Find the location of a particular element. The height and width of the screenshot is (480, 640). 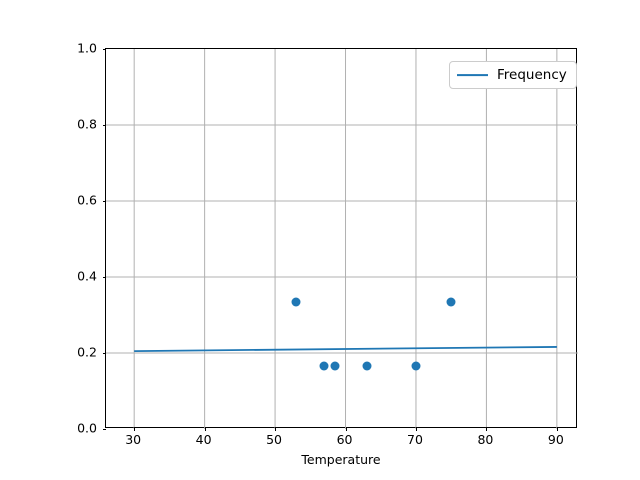

x-tick-label-30: 30 is located at coordinates (133, 439).